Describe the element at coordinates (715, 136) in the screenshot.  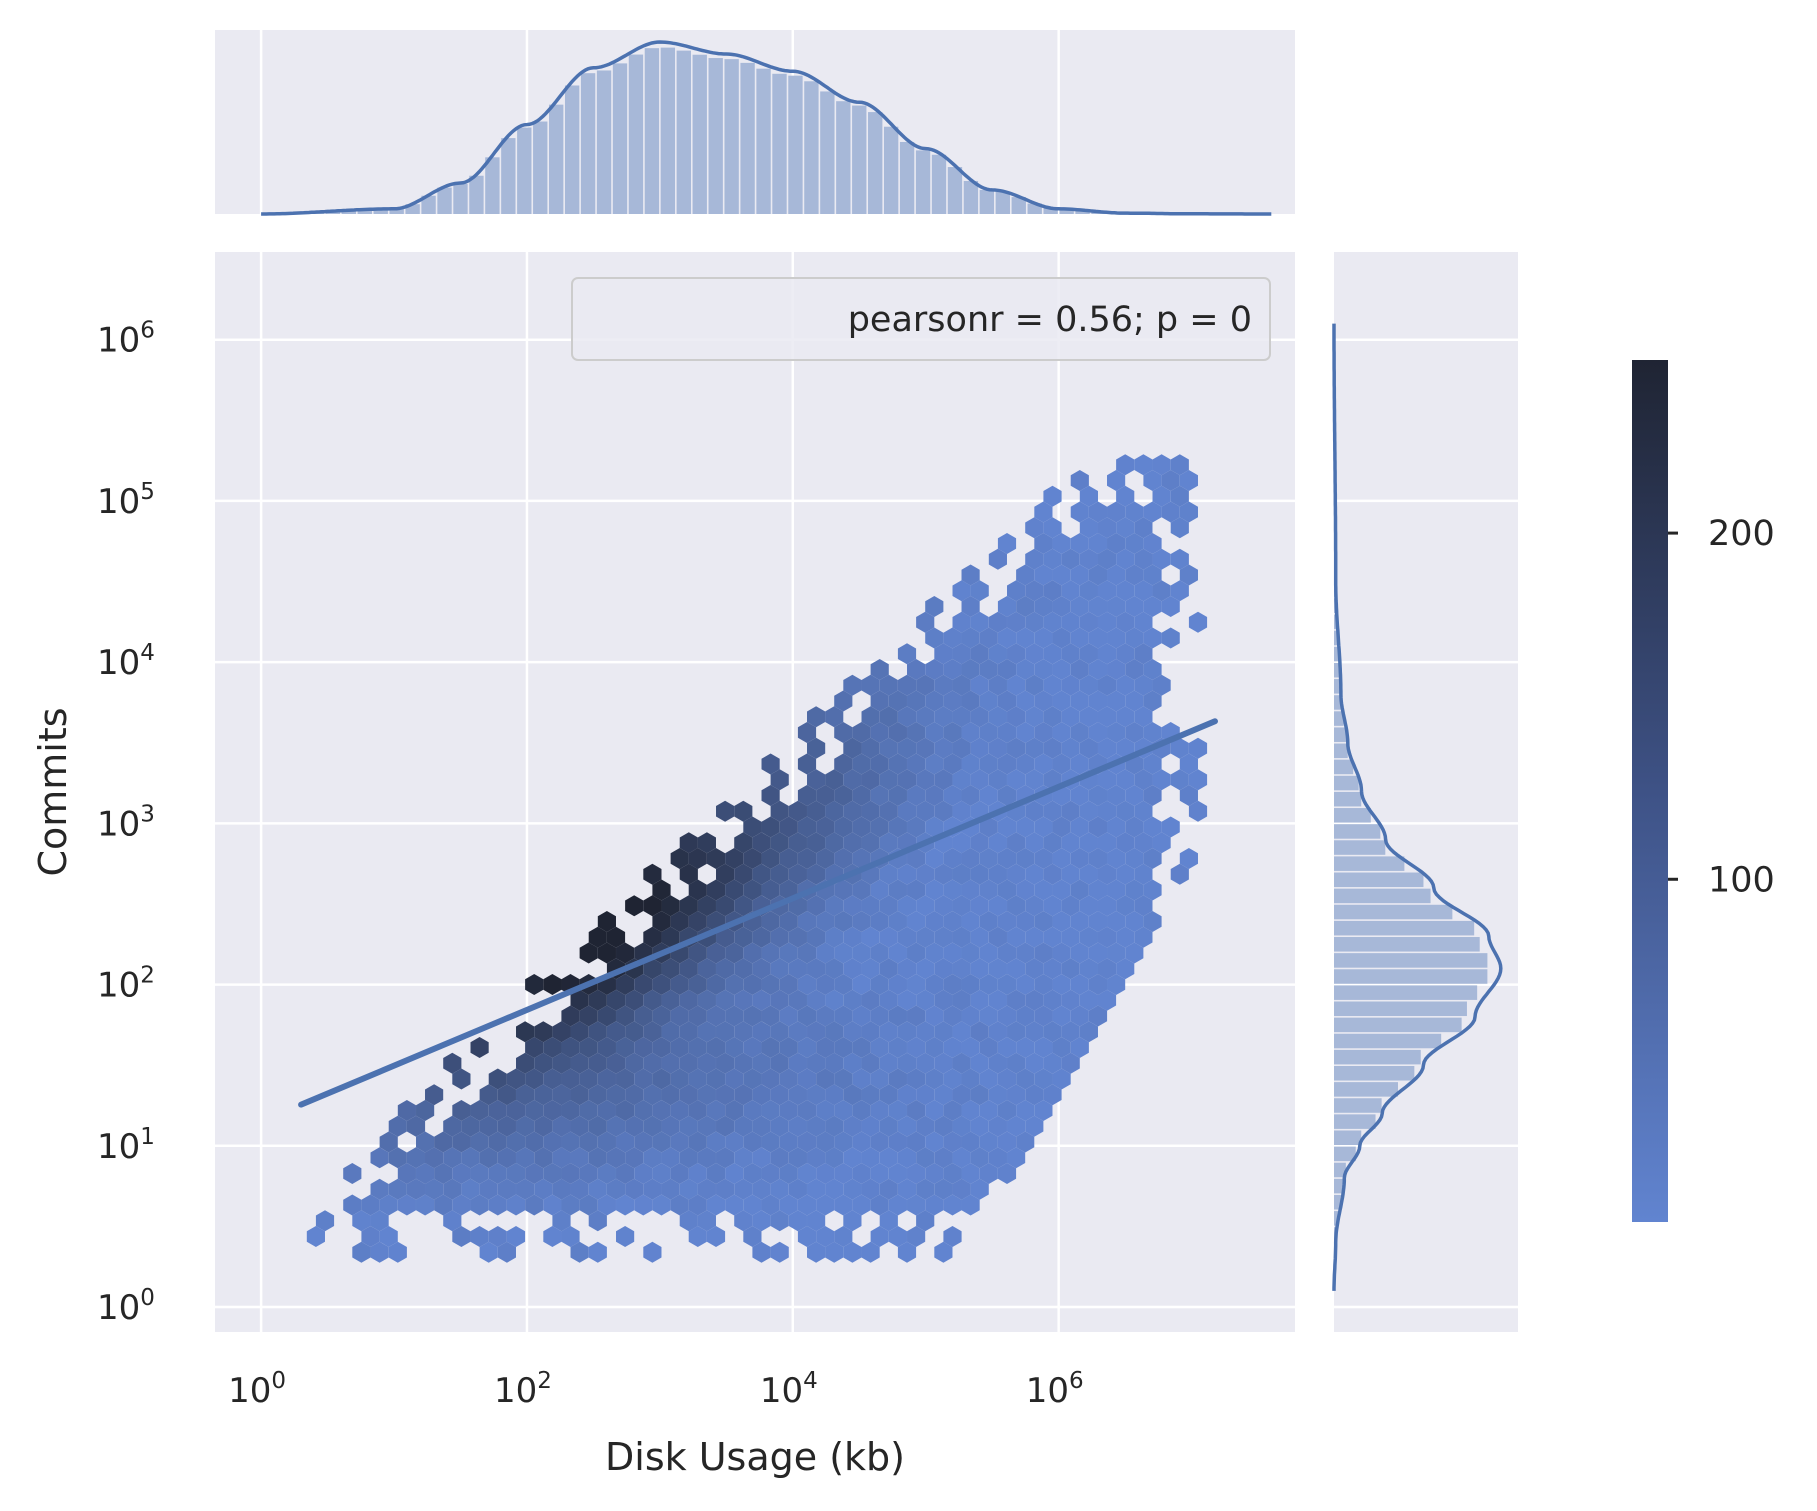
I see `top-histogram-bar` at that location.